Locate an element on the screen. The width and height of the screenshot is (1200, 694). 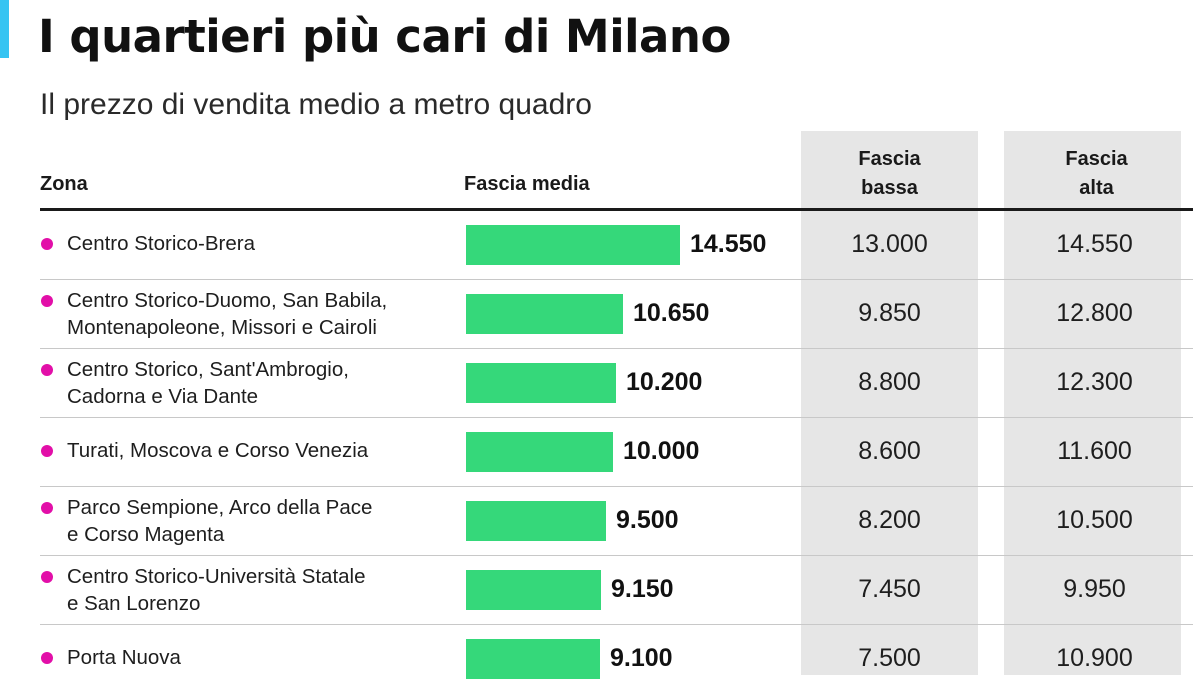
table-row: Porta Nuova 9.100 7.500 10.900 is located at coordinates (600, 659).